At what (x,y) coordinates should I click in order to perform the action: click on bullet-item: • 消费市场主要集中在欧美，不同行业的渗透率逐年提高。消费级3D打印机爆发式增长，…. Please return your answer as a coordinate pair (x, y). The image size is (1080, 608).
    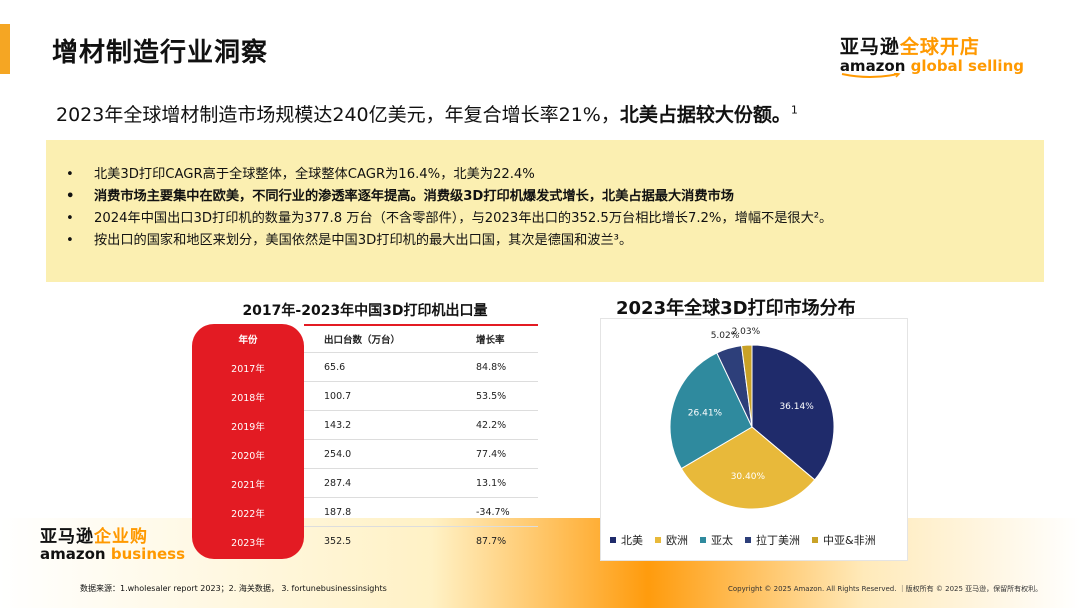
    Looking at the image, I should click on (545, 197).